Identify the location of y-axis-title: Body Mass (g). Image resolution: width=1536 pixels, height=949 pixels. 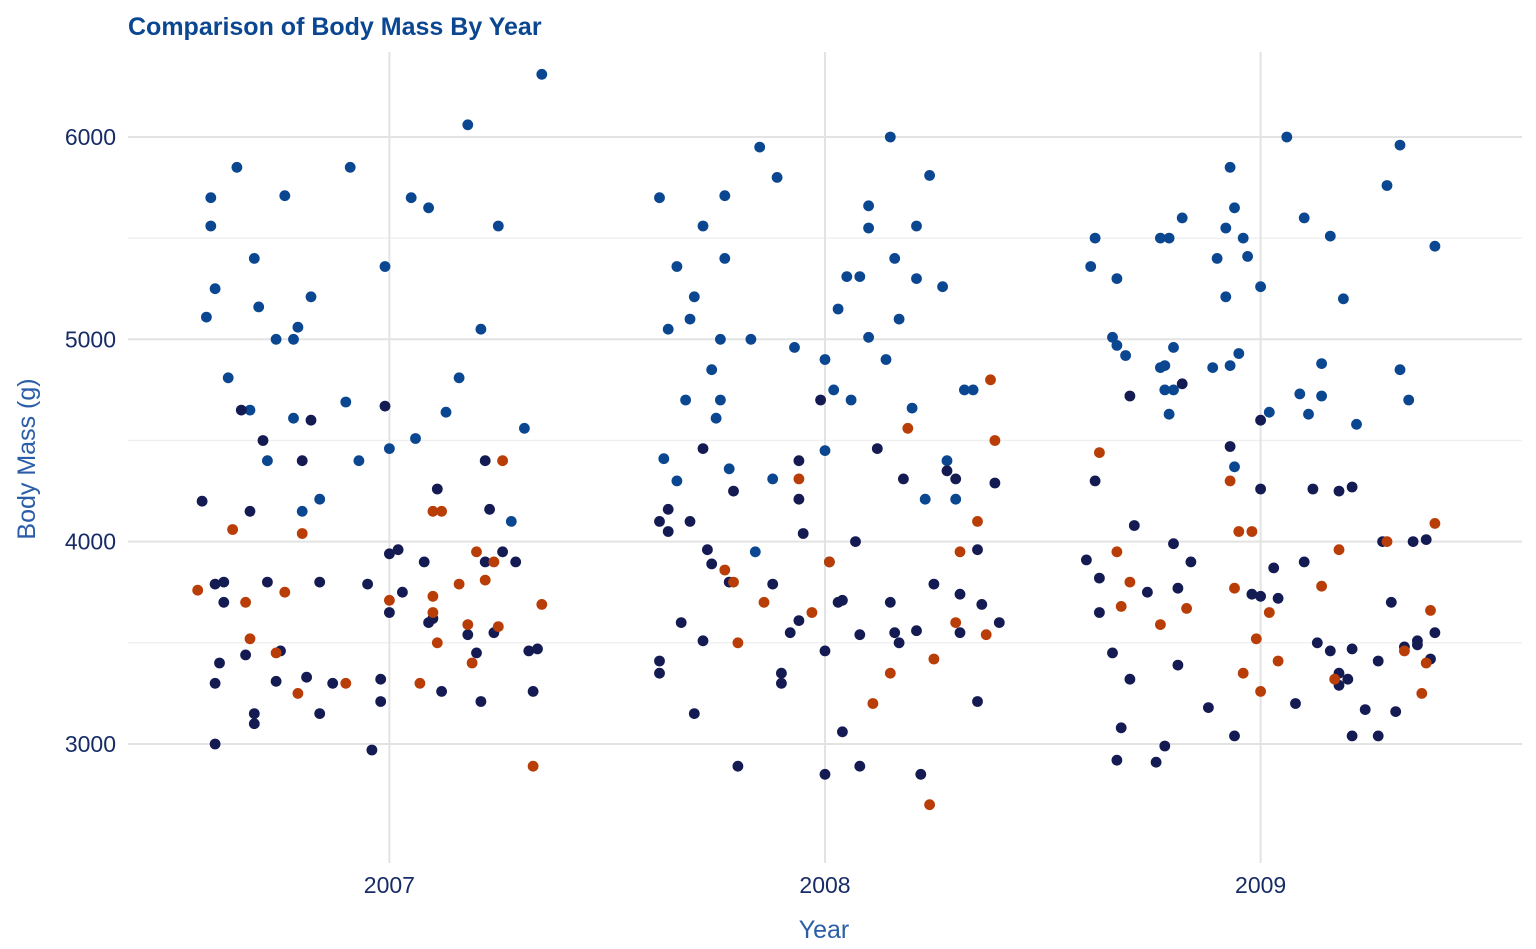
(27, 458).